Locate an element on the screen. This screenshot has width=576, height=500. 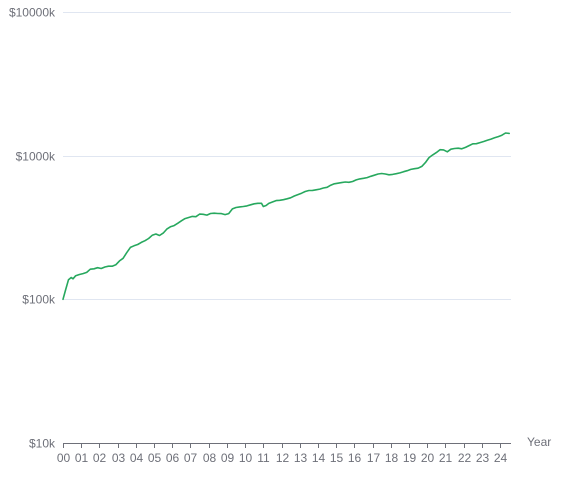
x-tick-label: 17 is located at coordinates (374, 458).